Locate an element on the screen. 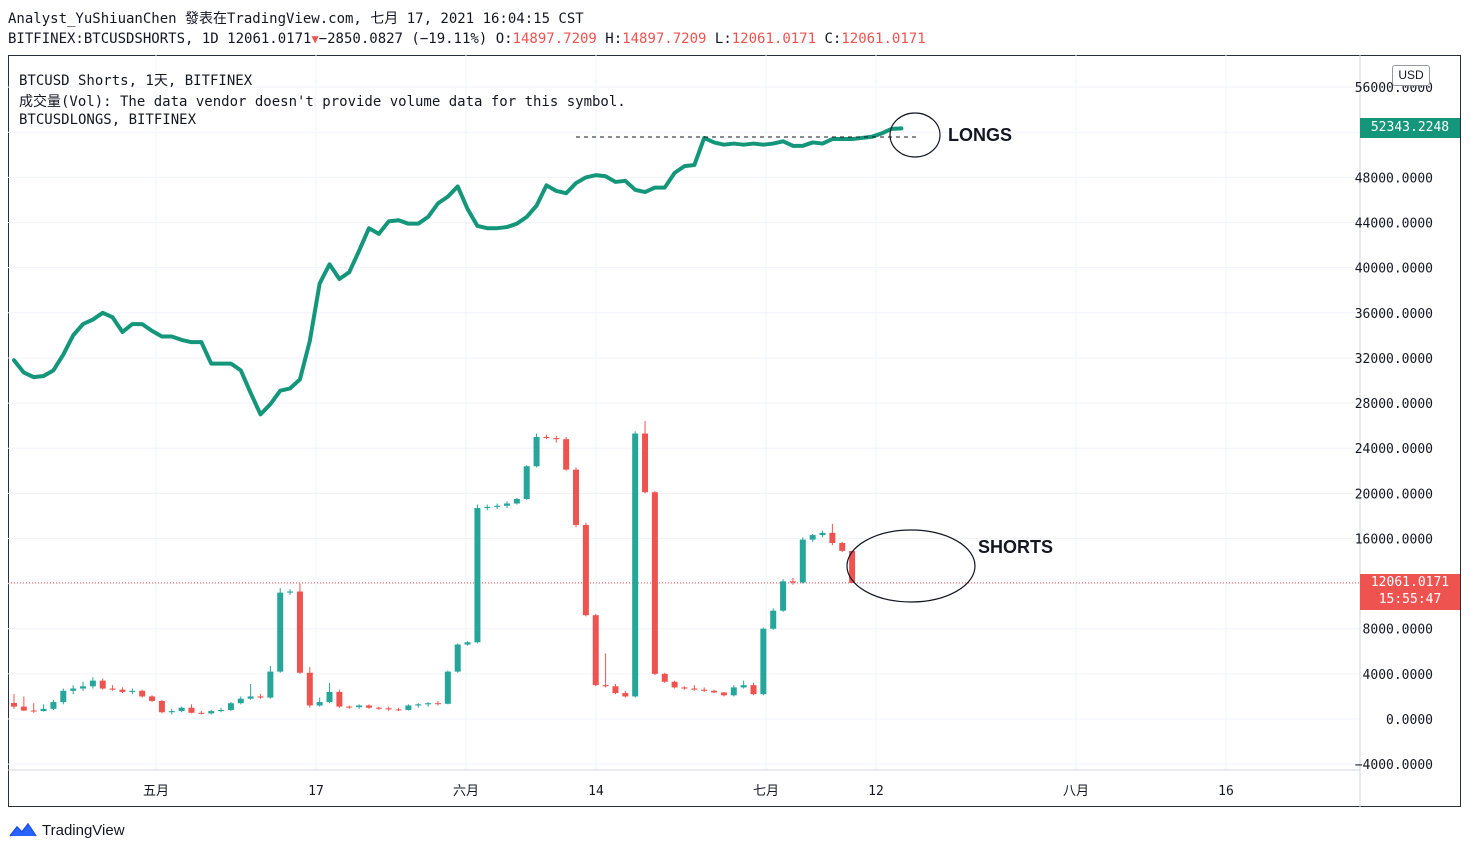  currency-button: USD is located at coordinates (1411, 75).